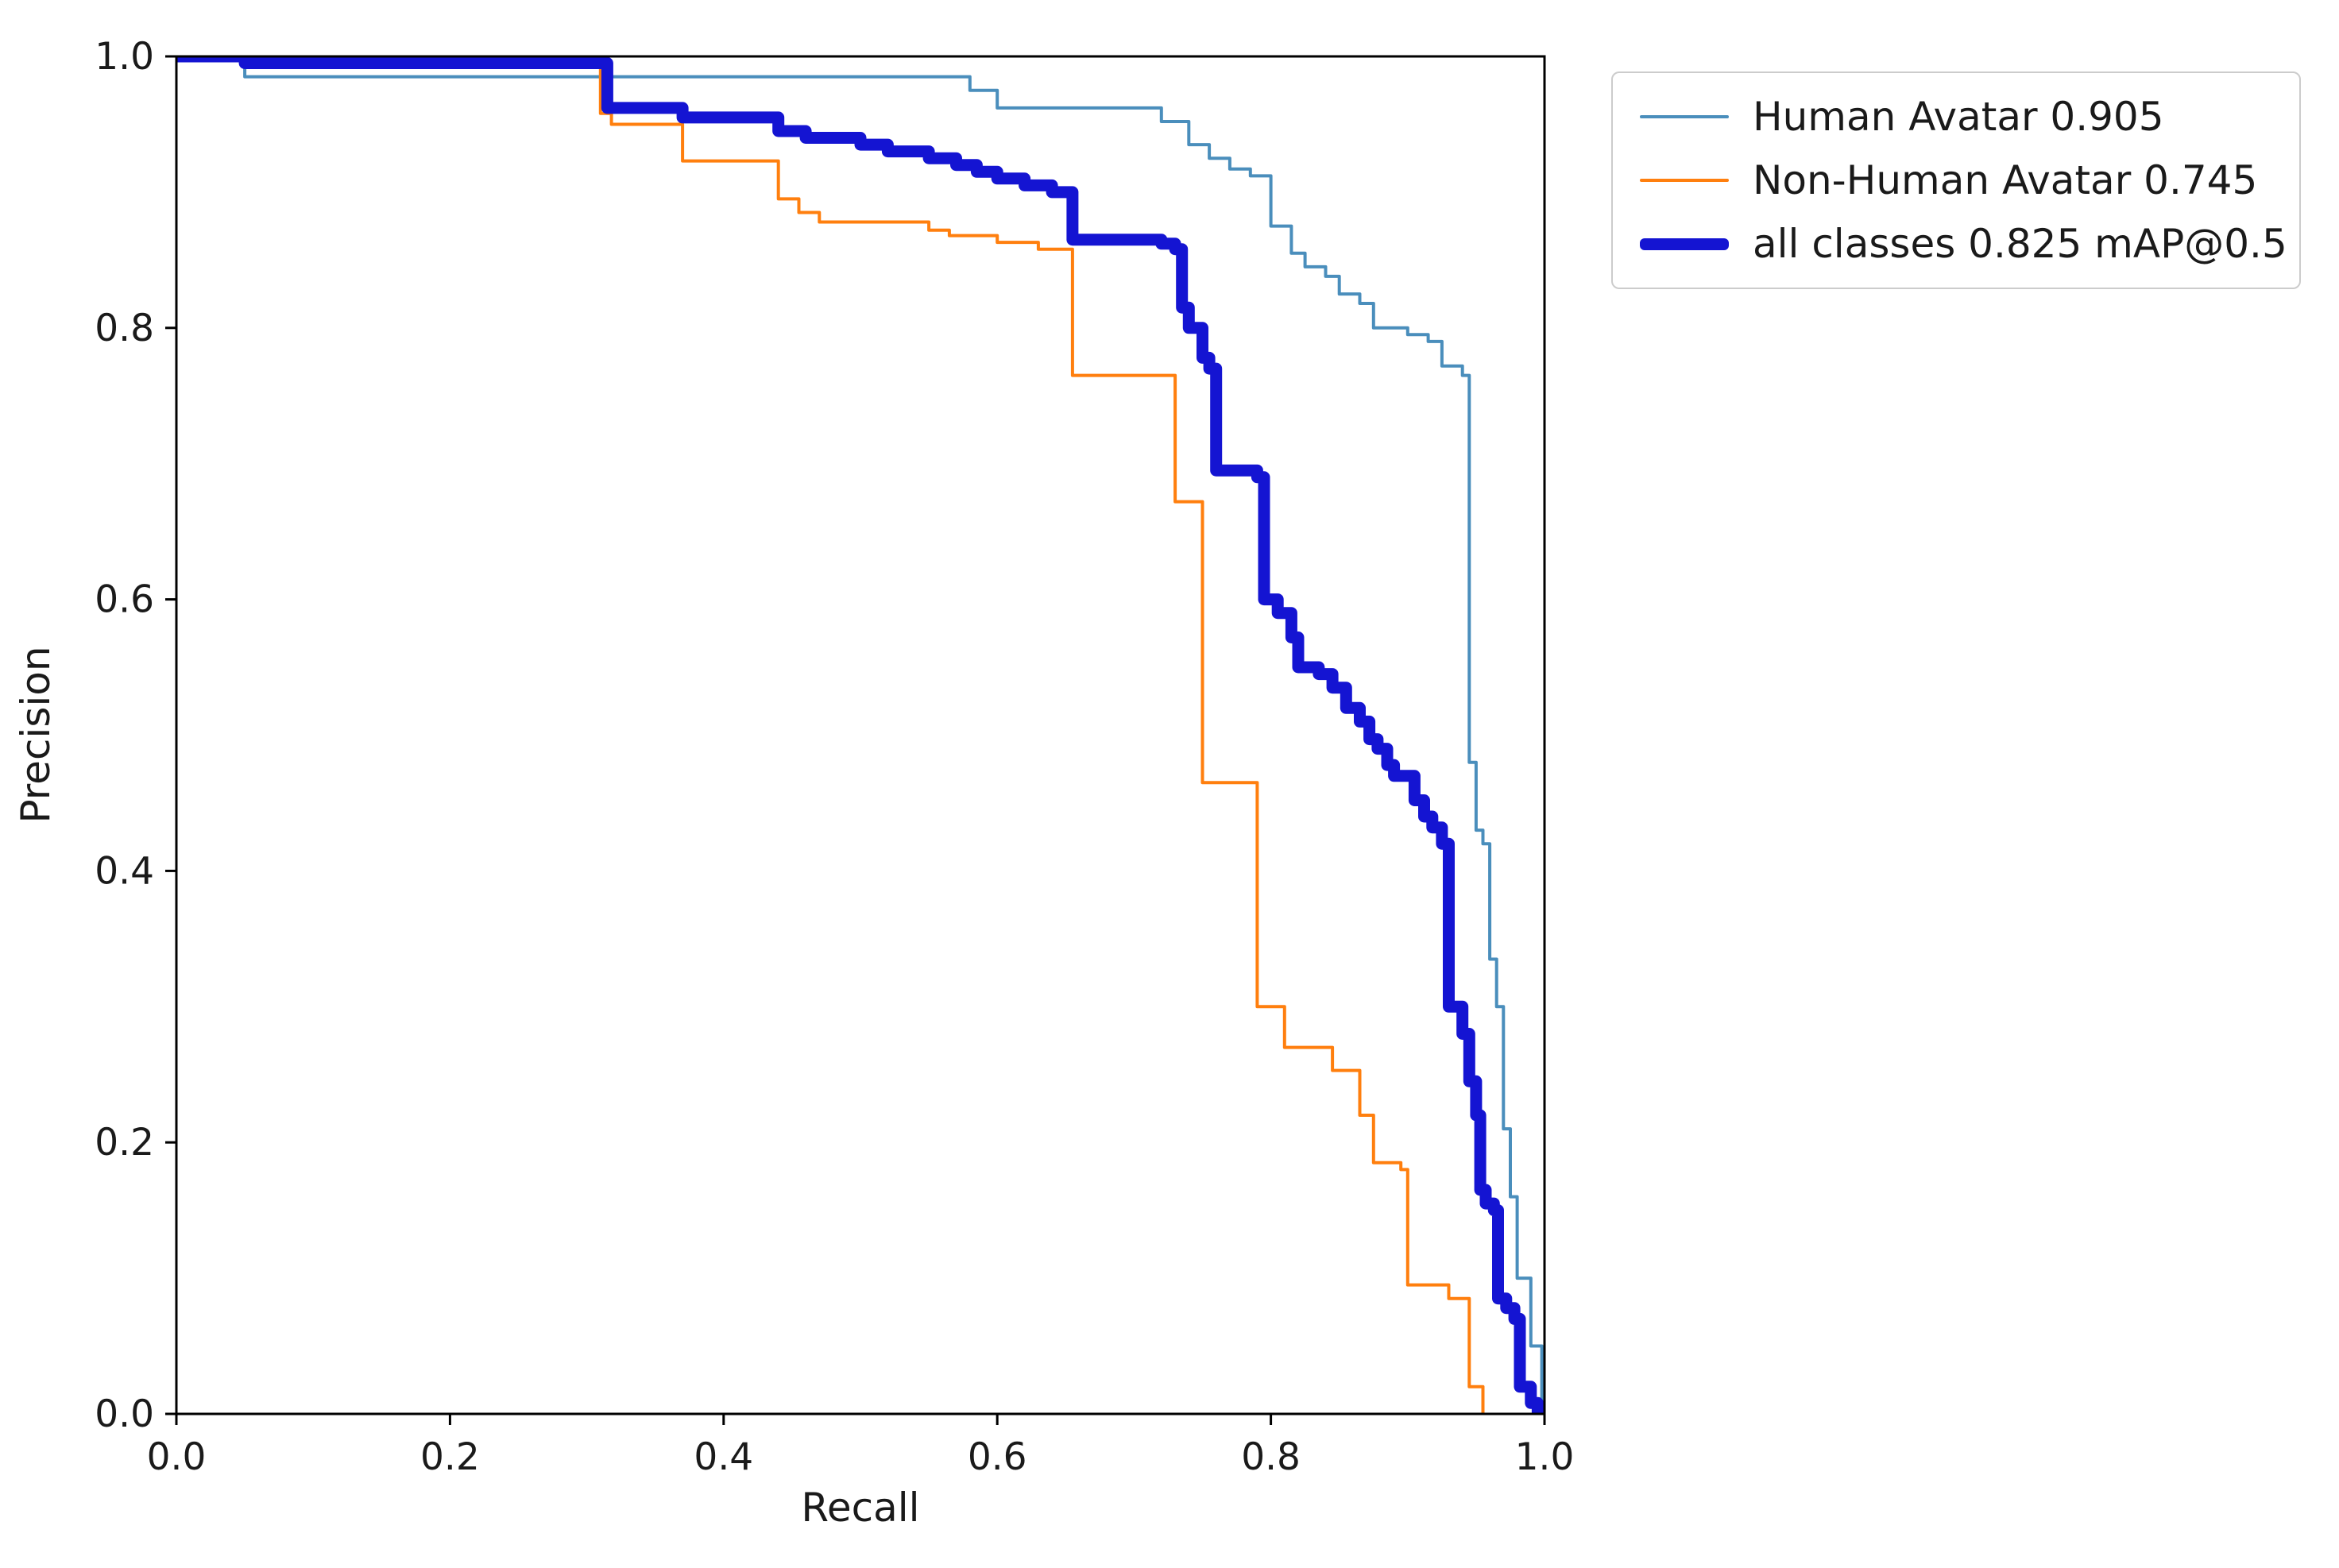 The height and width of the screenshot is (1568, 2339). Describe the element at coordinates (124, 1142) in the screenshot. I see `y-tick-label: 0.2` at that location.